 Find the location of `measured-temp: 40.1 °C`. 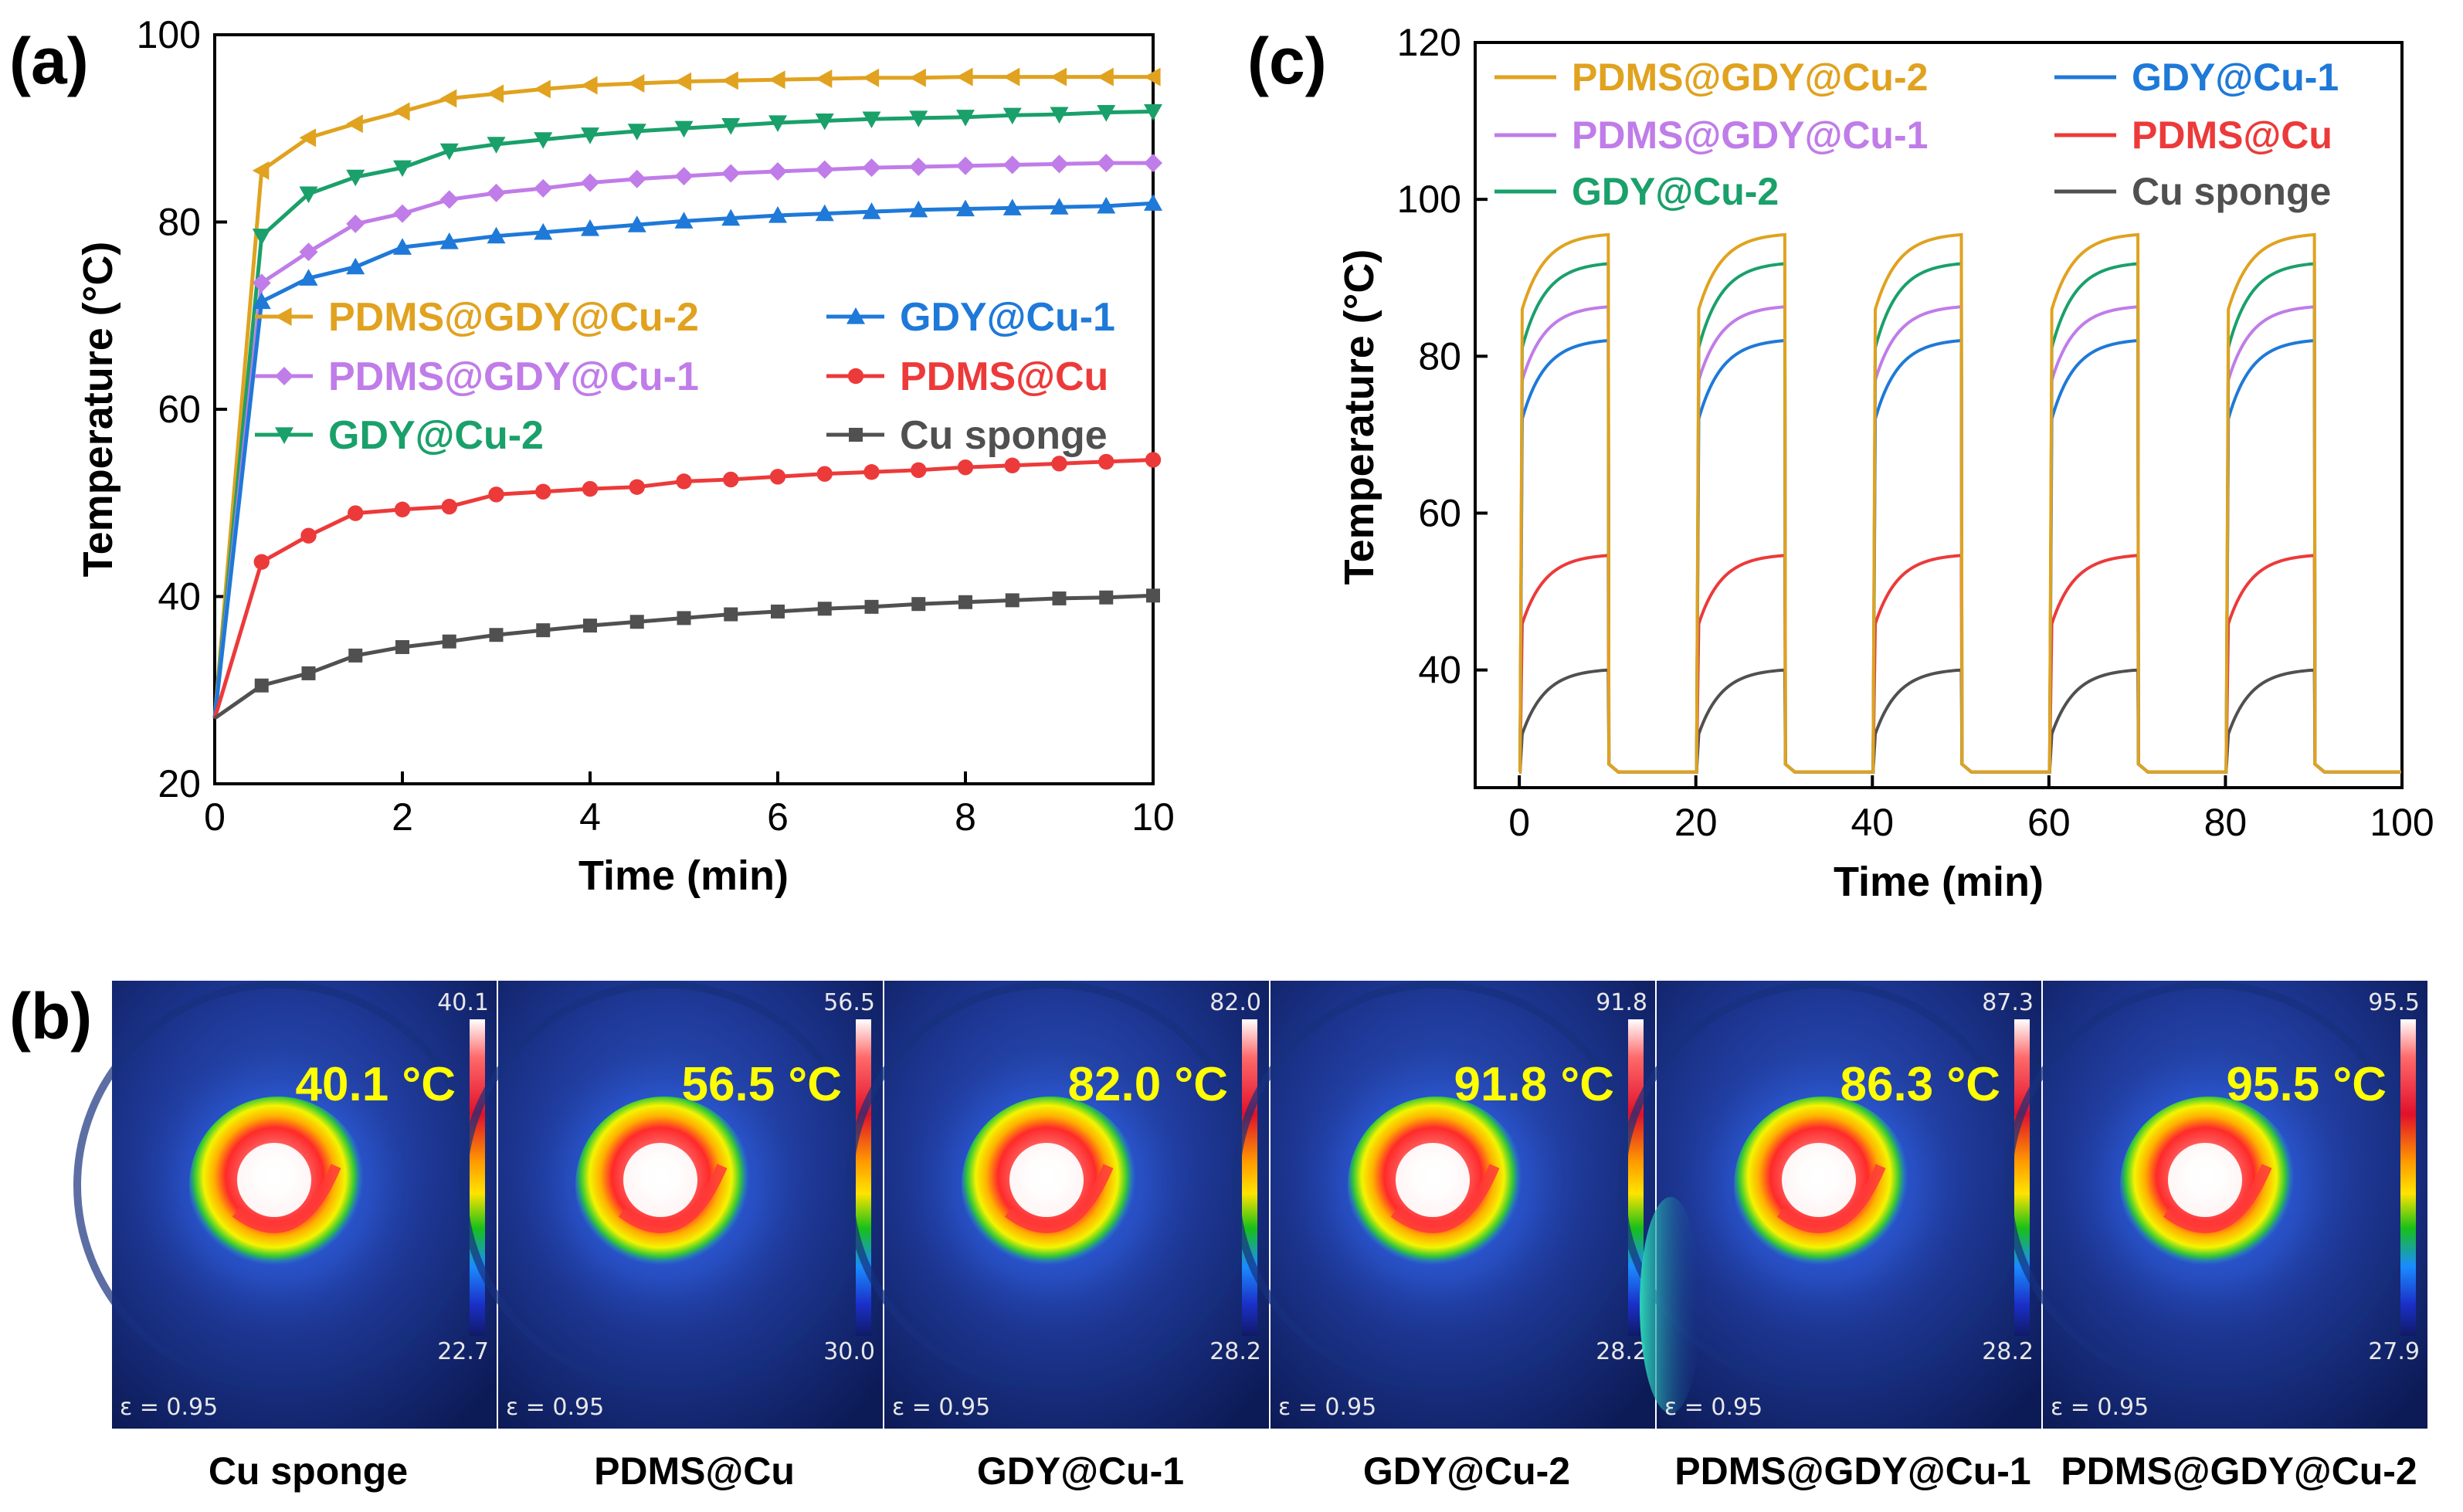

measured-temp: 40.1 °C is located at coordinates (376, 1084).